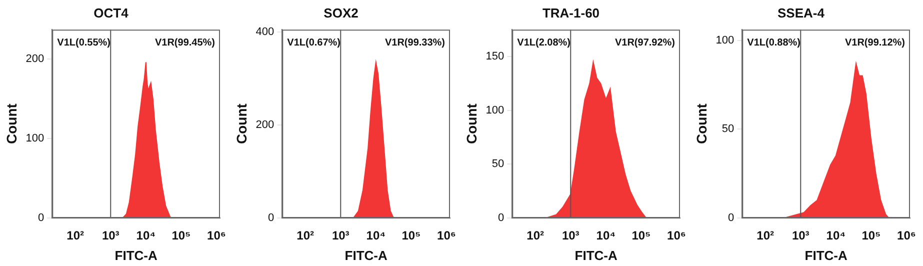  Describe the element at coordinates (265, 32) in the screenshot. I see `y-tick-label: 400` at that location.